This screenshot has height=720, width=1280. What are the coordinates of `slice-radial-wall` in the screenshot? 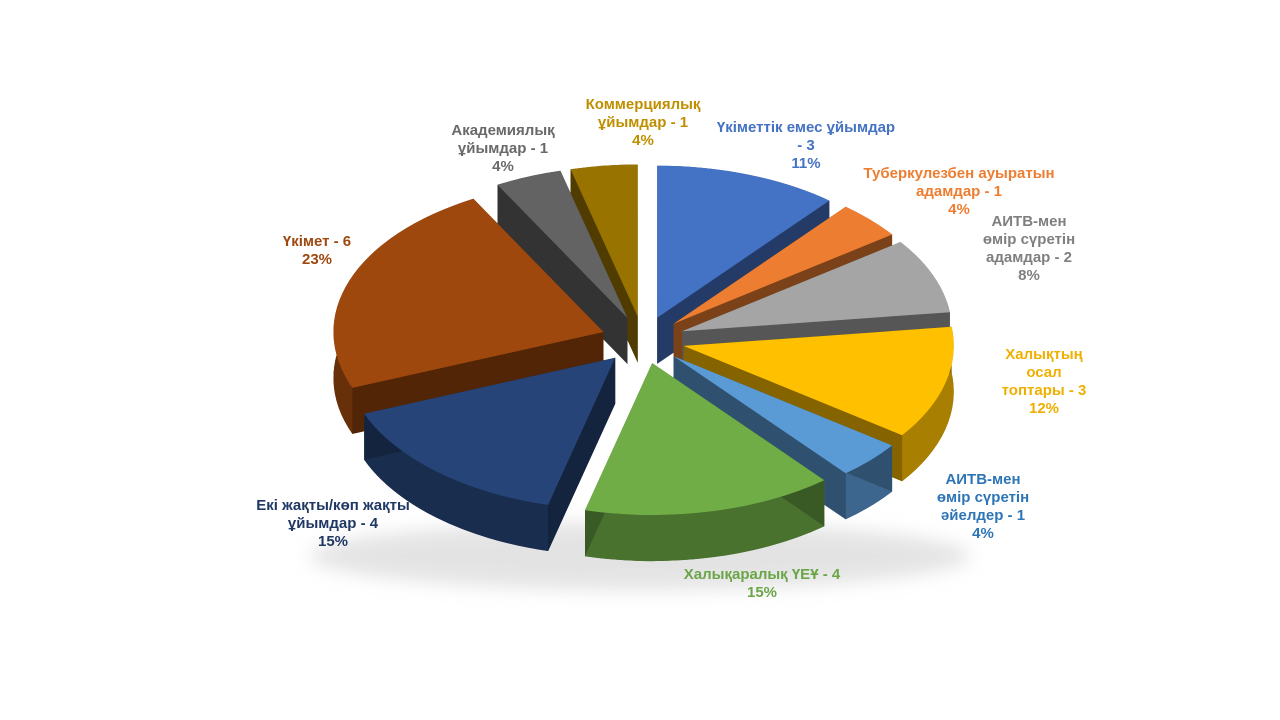 It's located at (562, 274).